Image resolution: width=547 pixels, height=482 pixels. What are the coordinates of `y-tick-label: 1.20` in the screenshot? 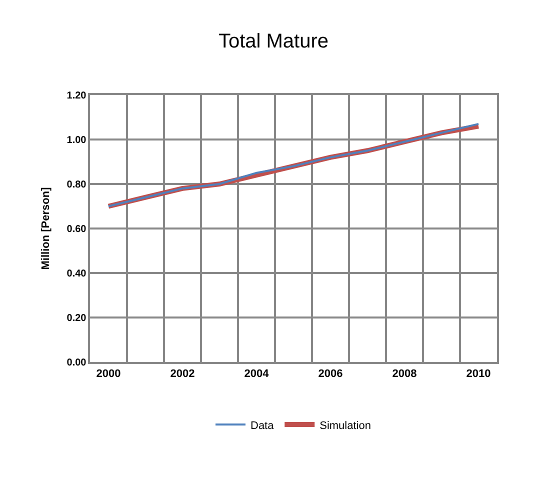 It's located at (76, 96).